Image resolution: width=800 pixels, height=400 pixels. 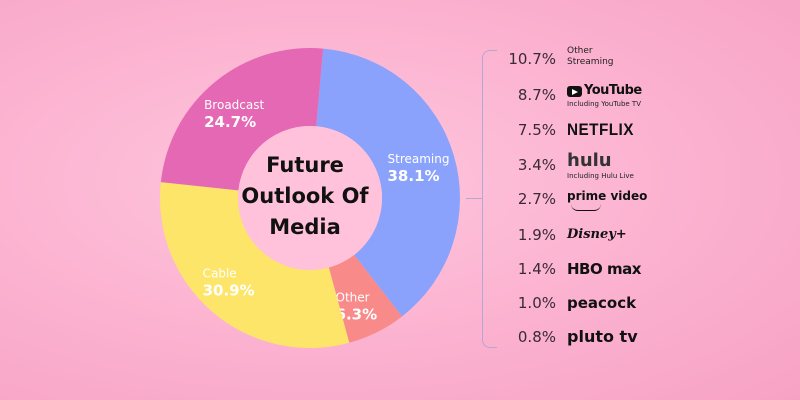 I want to click on breakdown-value: 10.7%, so click(x=532, y=59).